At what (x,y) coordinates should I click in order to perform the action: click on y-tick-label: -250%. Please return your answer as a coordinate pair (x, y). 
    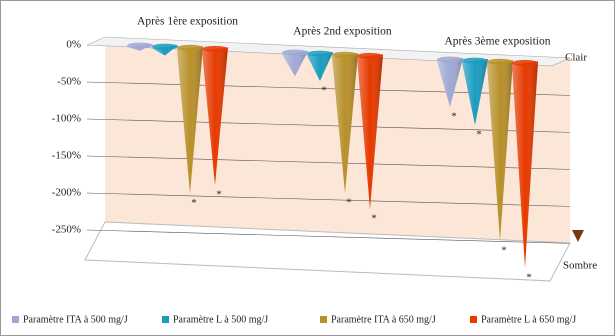
    Looking at the image, I should click on (66, 230).